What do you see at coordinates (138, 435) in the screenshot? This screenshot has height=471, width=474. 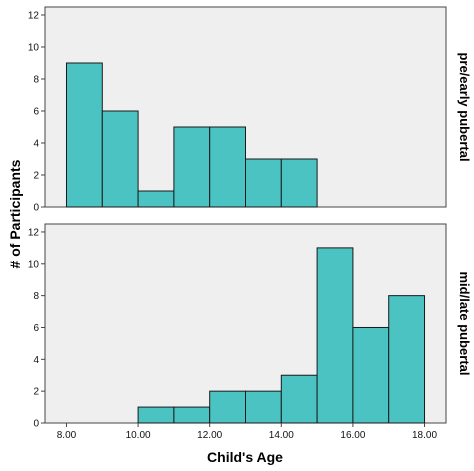 I see `x-tick-label: 10.00` at bounding box center [138, 435].